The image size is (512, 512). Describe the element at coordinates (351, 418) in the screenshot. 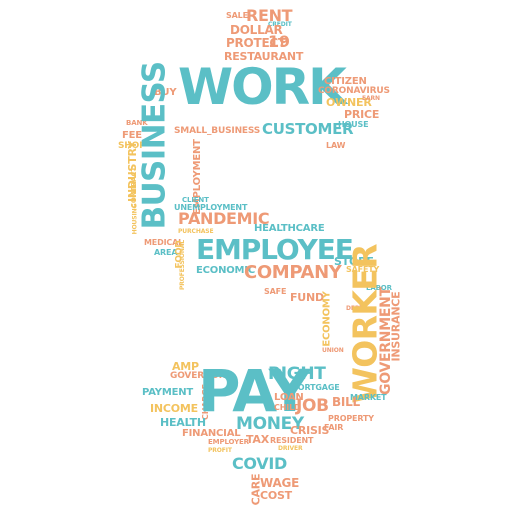

I see `word-property: PROPERTY` at that location.